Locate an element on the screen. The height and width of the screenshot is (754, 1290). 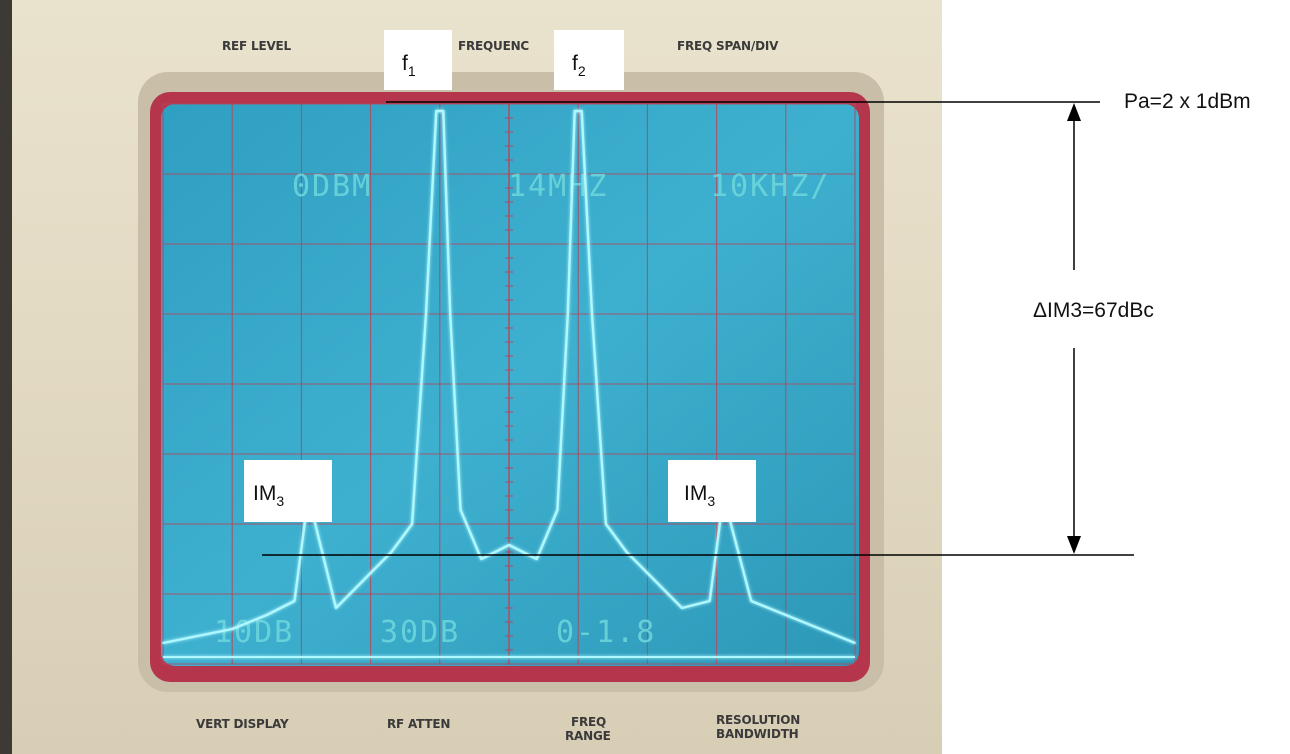
bezel-label-ref-level: REF LEVEL is located at coordinates (257, 46).